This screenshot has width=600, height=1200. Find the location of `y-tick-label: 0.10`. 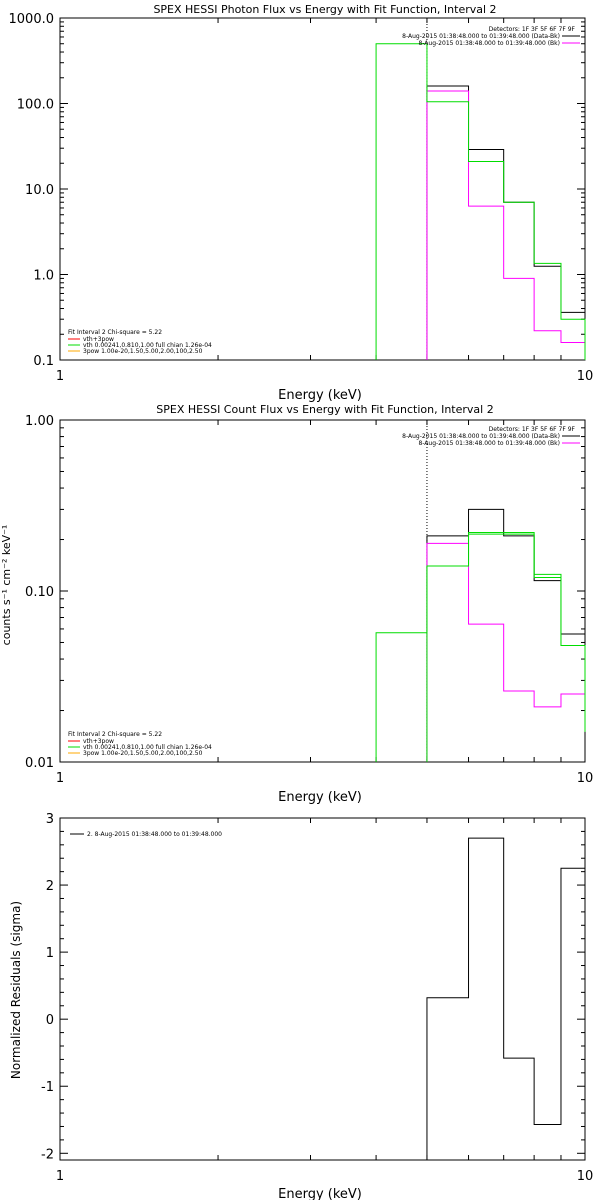

y-tick-label: 0.10 is located at coordinates (39, 592).